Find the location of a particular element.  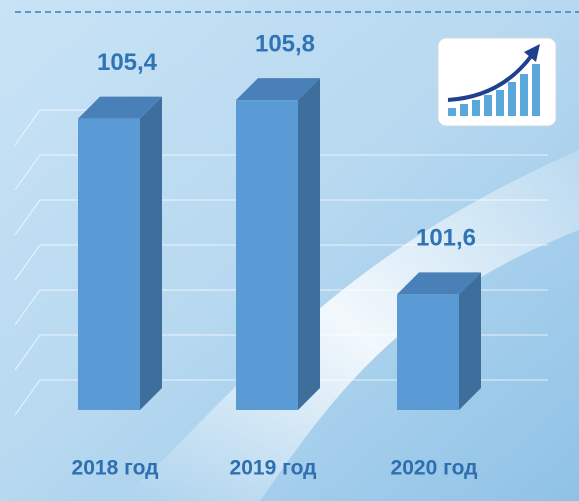

icon is located at coordinates (497, 82).